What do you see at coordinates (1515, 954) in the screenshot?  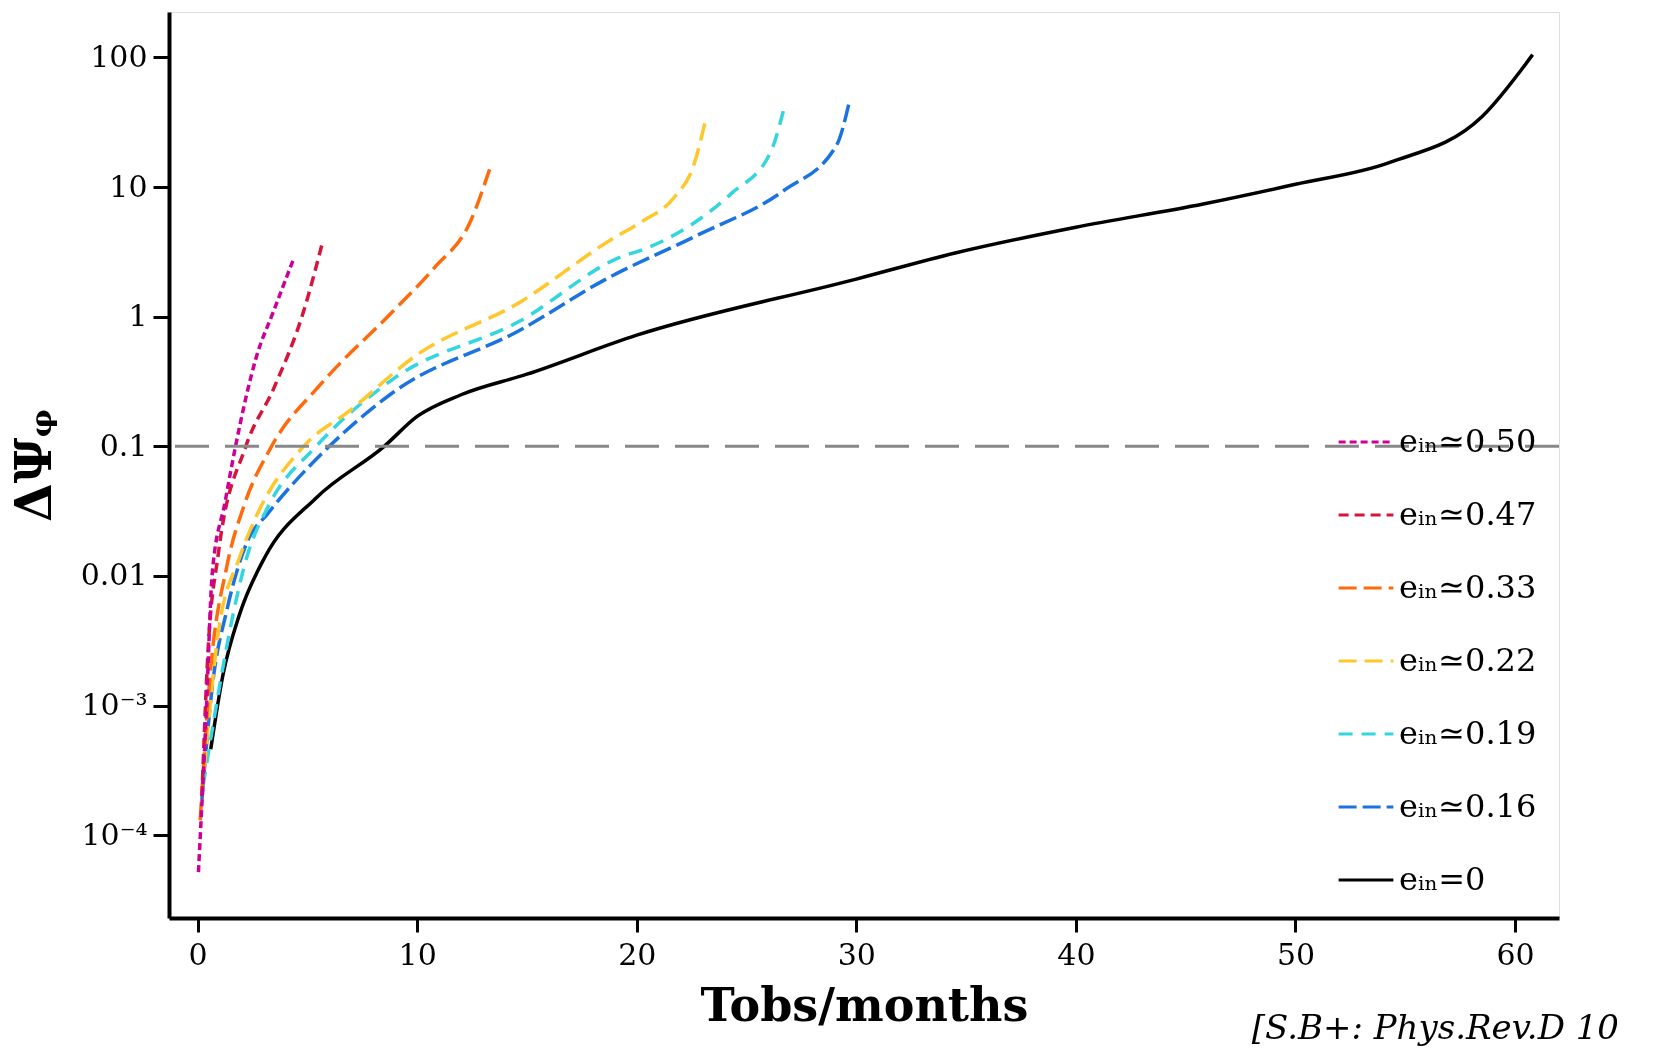 I see `x-tick-label: 60` at bounding box center [1515, 954].